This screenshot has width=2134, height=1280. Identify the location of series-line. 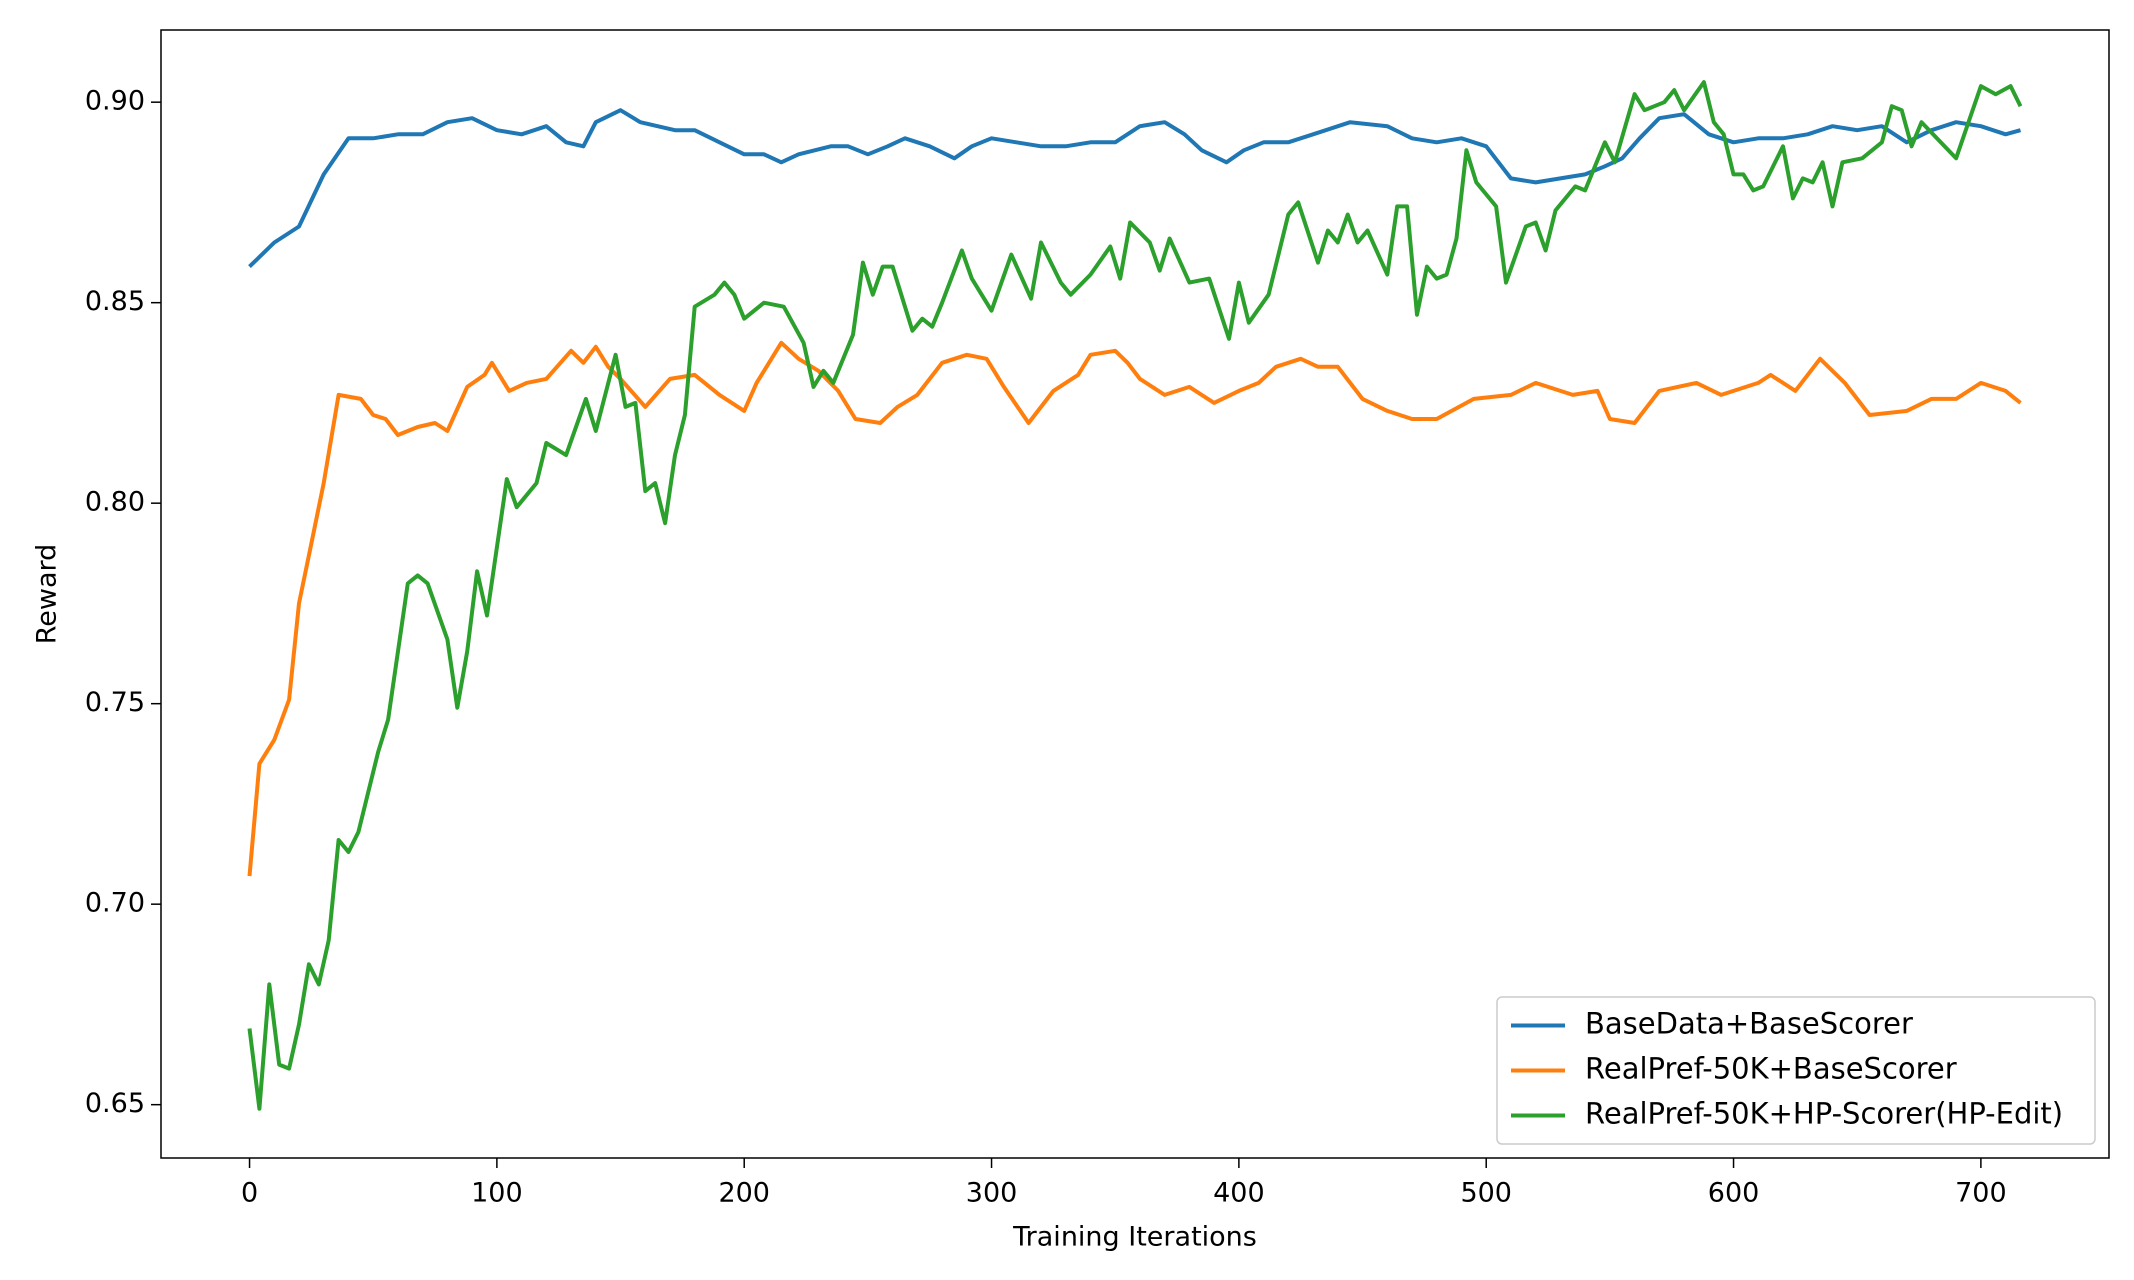
(1135, 188).